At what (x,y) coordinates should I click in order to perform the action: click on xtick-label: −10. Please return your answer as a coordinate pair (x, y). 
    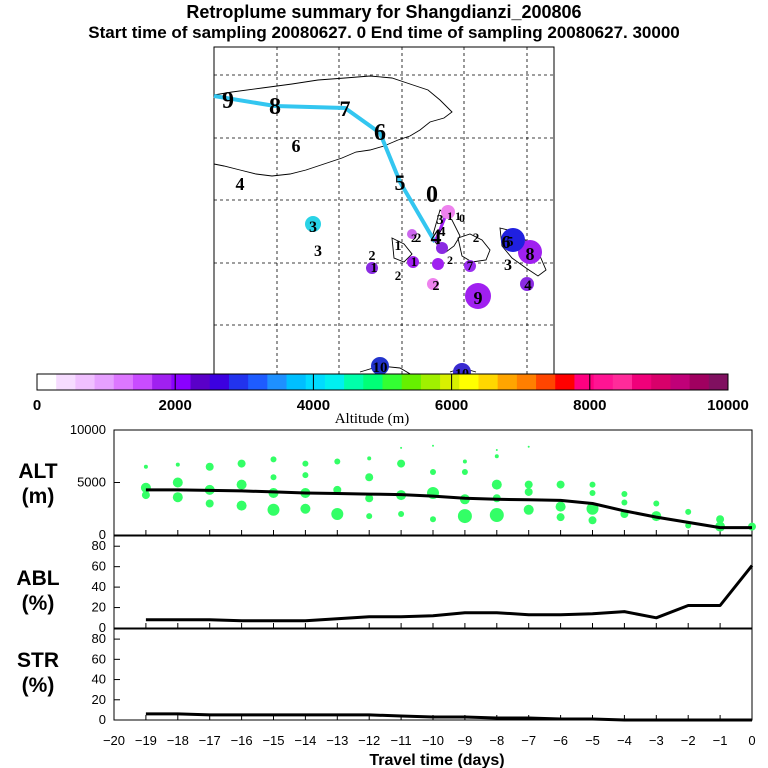
    Looking at the image, I should click on (433, 740).